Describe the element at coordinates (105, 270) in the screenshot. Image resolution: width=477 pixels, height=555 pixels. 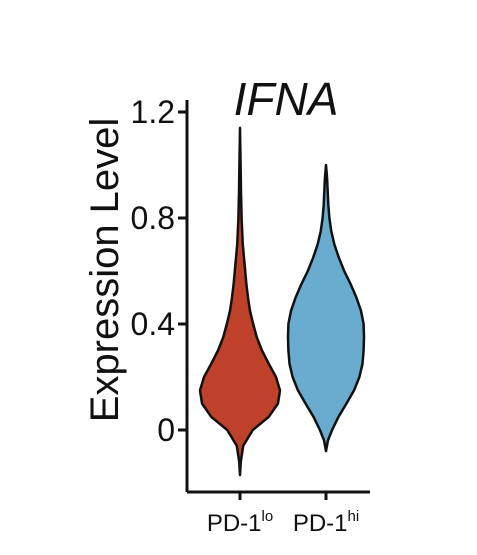
I see `y-axis-label: Expression Level` at that location.